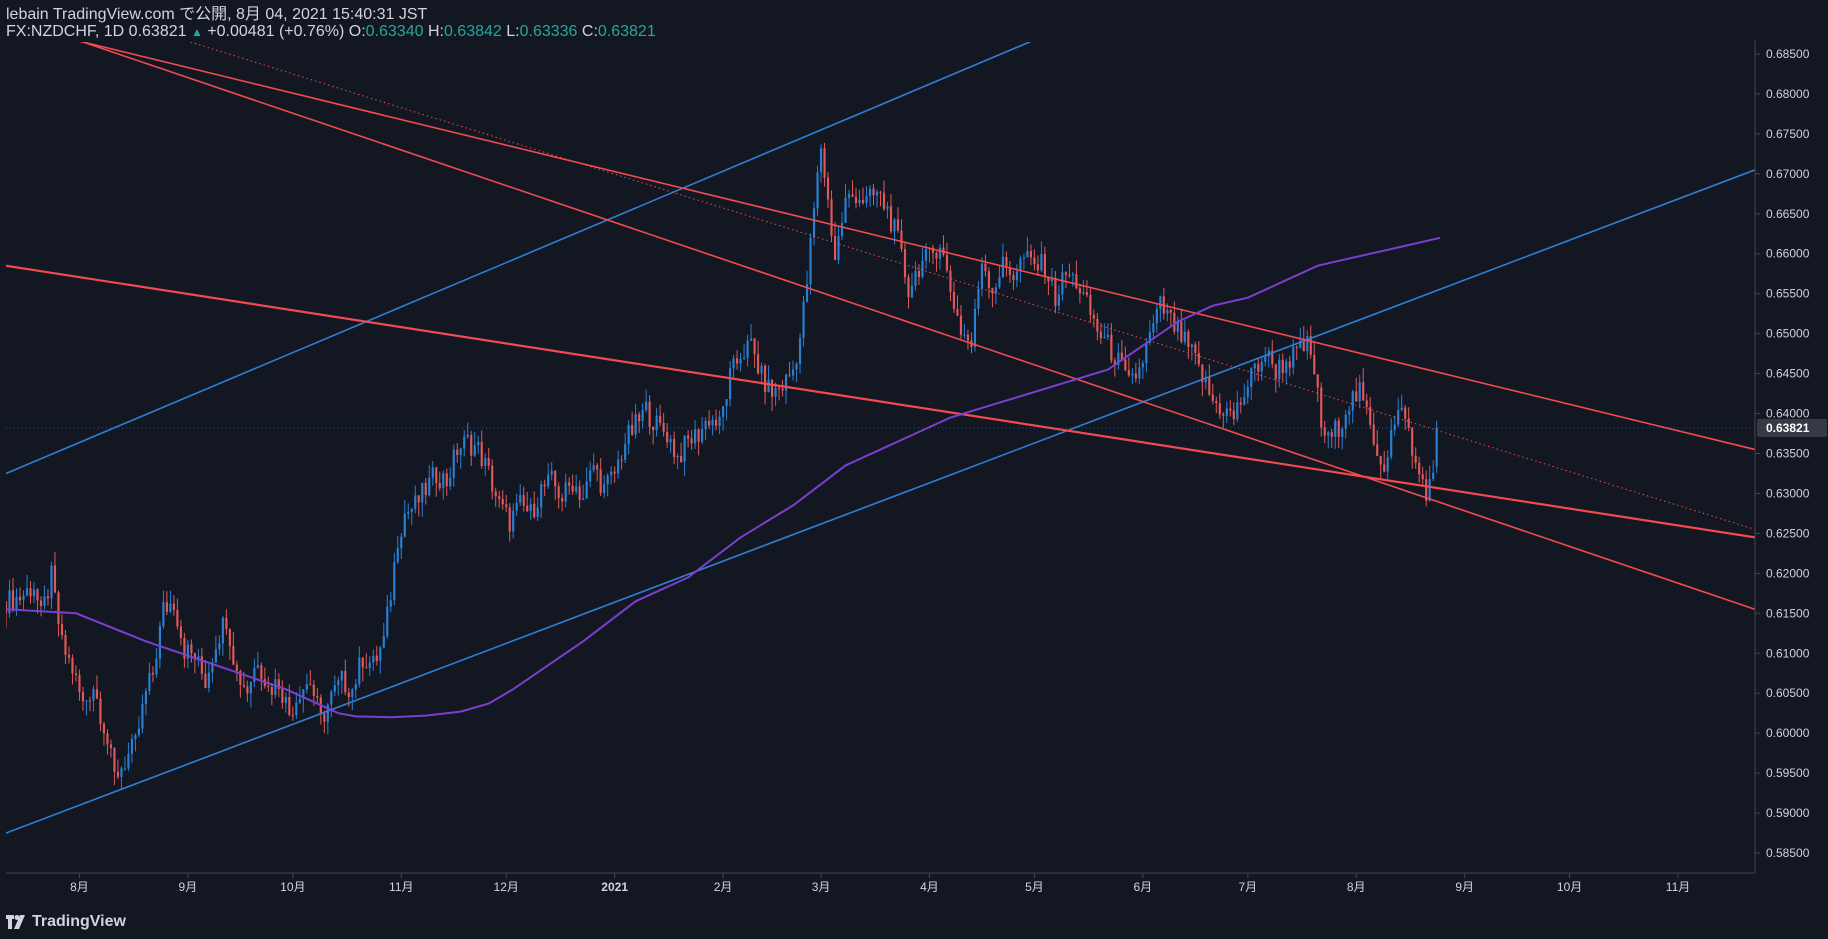  I want to click on tradingview-brand: TradingView, so click(66, 922).